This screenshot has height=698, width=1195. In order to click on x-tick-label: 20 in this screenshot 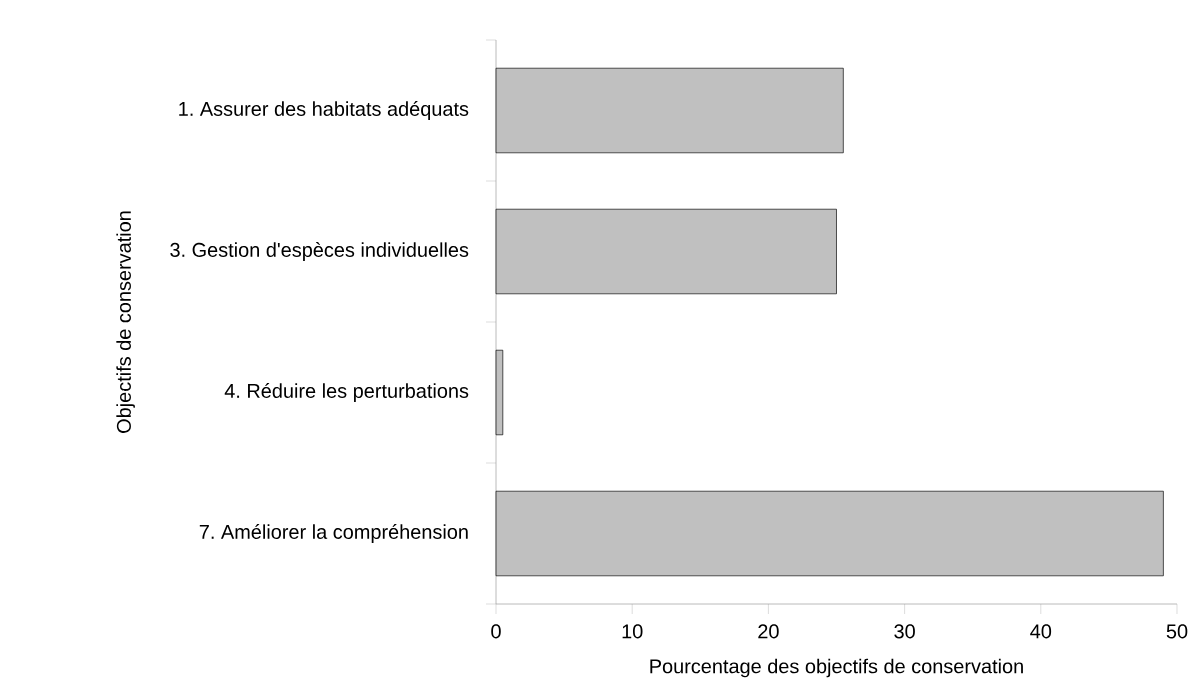, I will do `click(768, 631)`.